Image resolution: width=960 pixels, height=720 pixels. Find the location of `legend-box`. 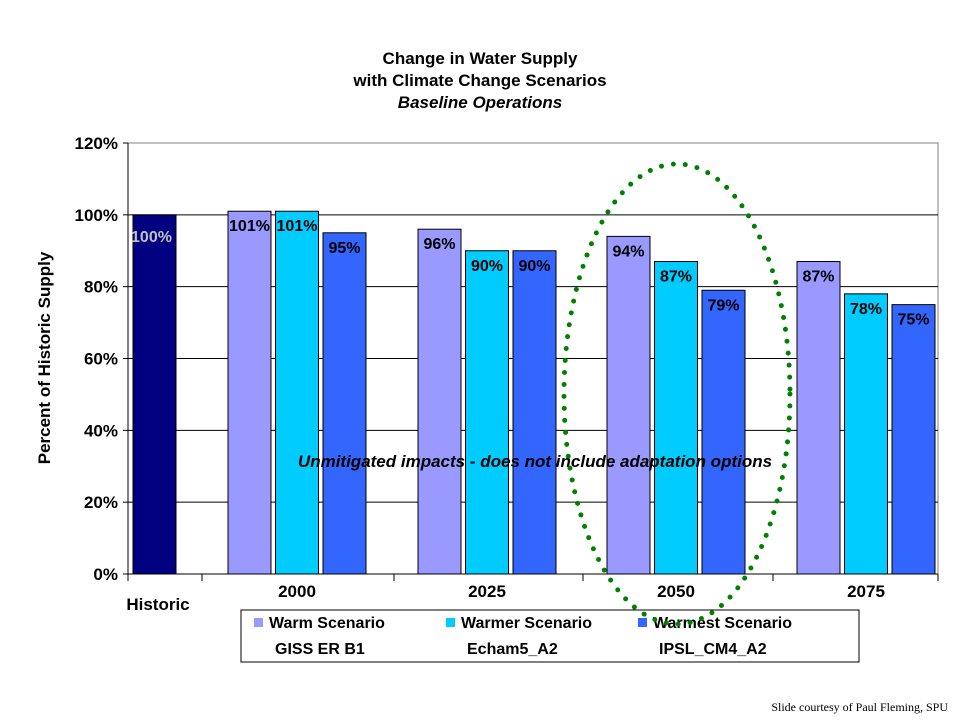

legend-box is located at coordinates (550, 636).